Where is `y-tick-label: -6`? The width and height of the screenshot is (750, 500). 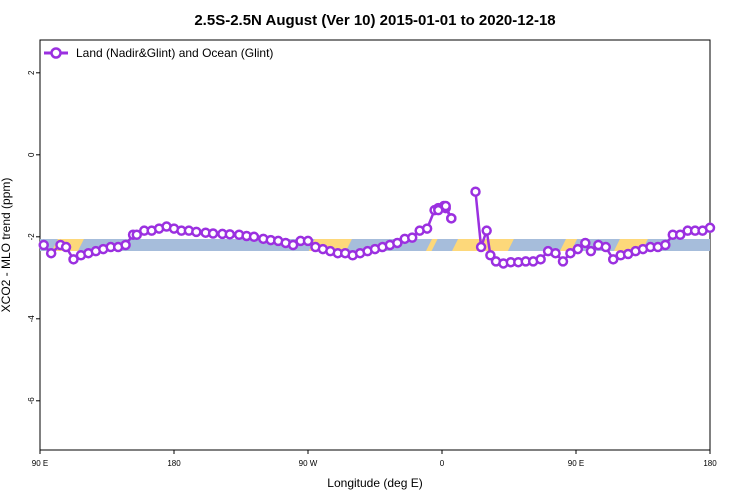 y-tick-label: -6 is located at coordinates (31, 401).